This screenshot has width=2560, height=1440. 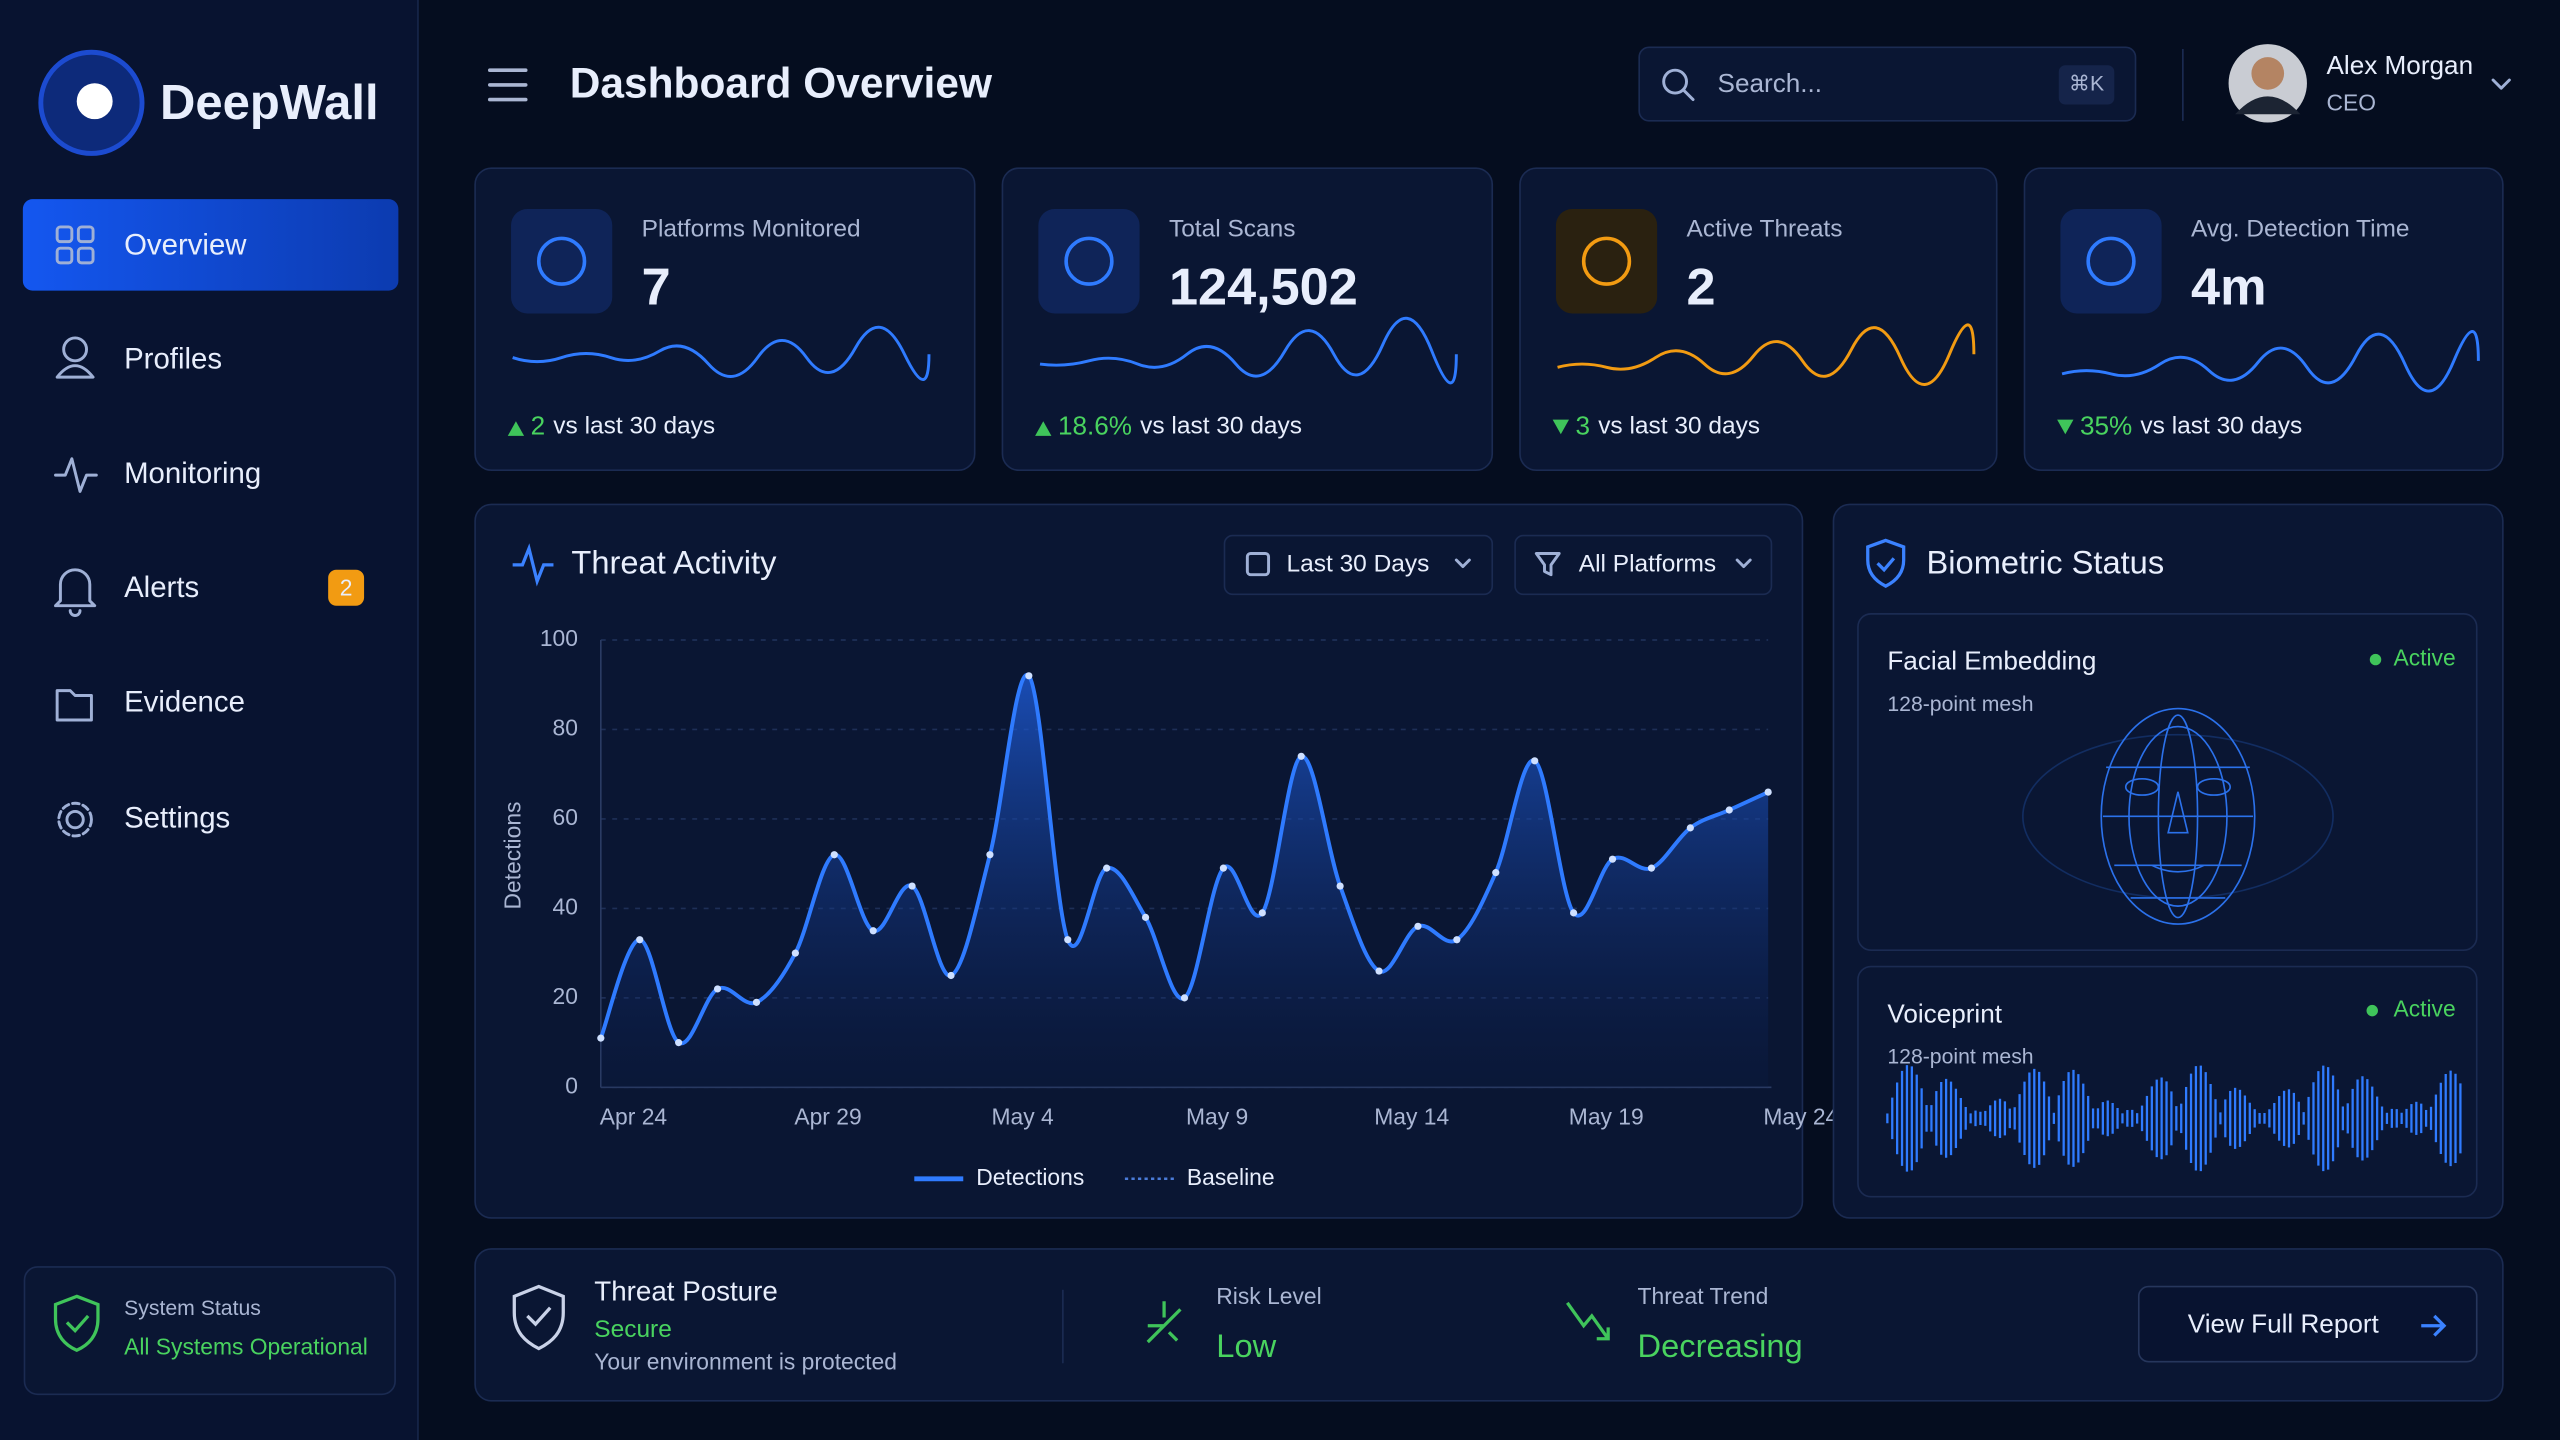 I want to click on y-tick-label: 100, so click(x=559, y=638).